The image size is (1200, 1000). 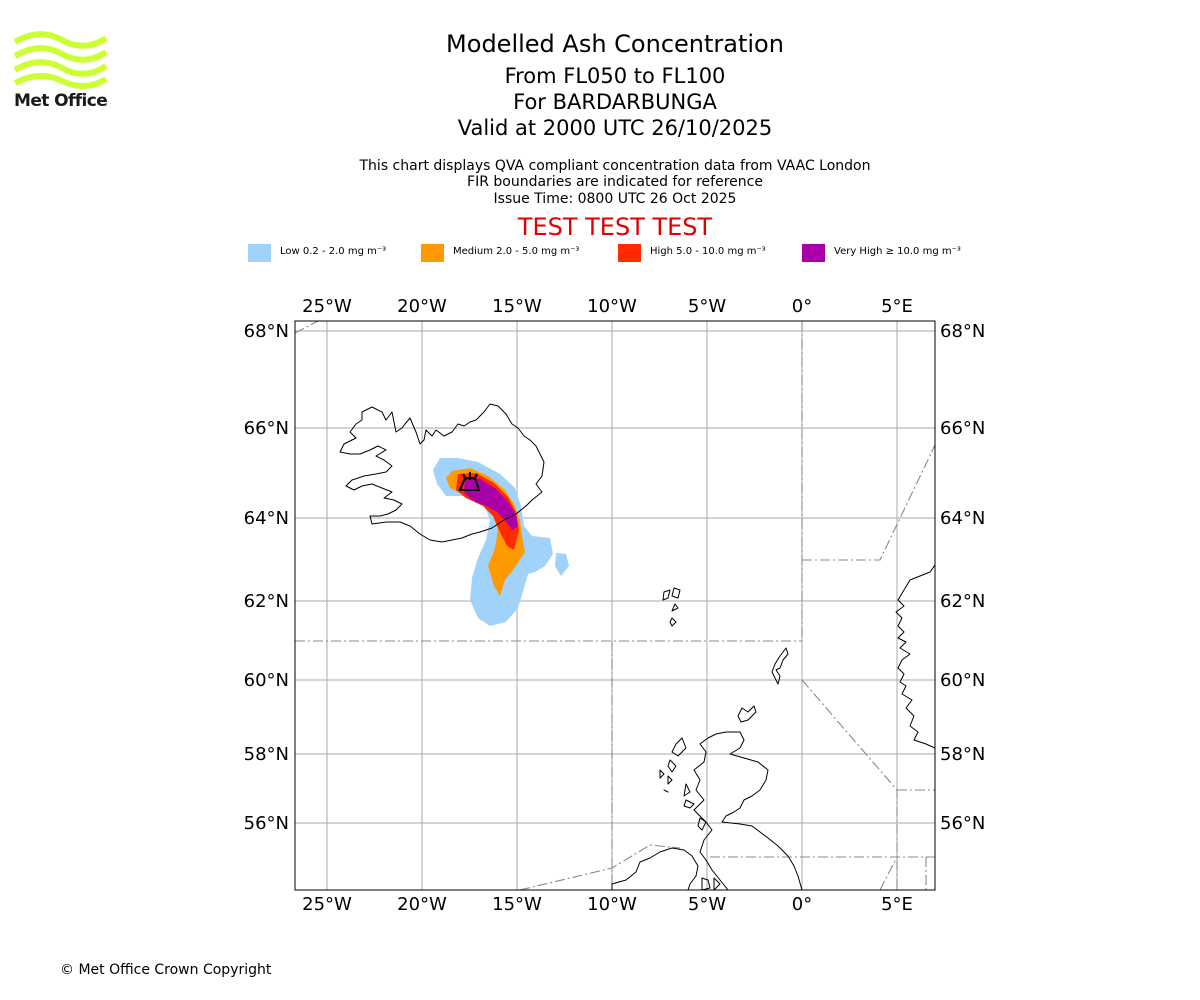 I want to click on lon-tick-top: 15°W, so click(x=517, y=306).